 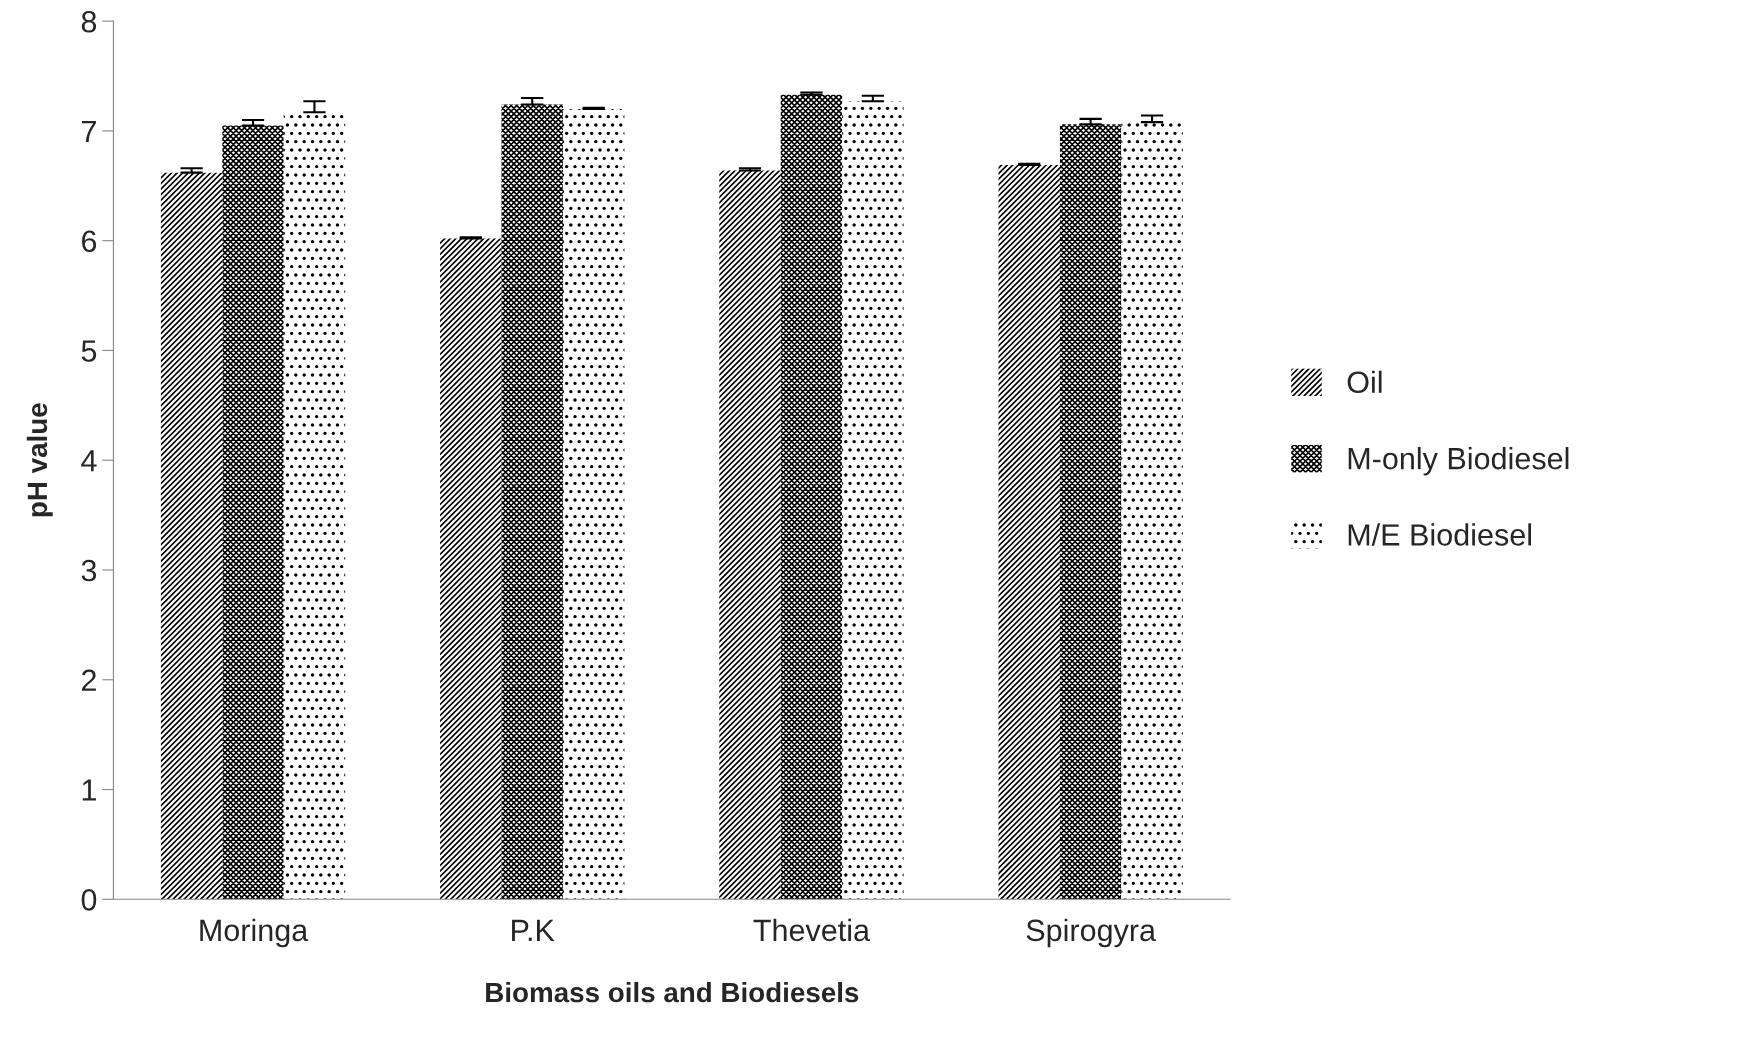 What do you see at coordinates (89, 570) in the screenshot?
I see `y-tick-label: 3` at bounding box center [89, 570].